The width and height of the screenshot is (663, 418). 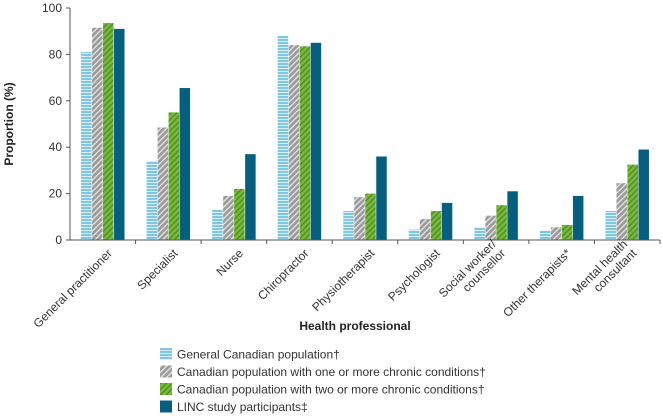 I want to click on x-tick-label-line: Other therapists*, so click(x=537, y=283).